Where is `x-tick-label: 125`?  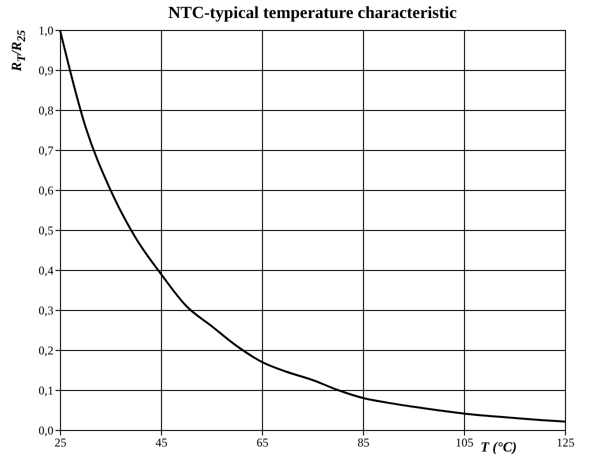
x-tick-label: 125 is located at coordinates (565, 443).